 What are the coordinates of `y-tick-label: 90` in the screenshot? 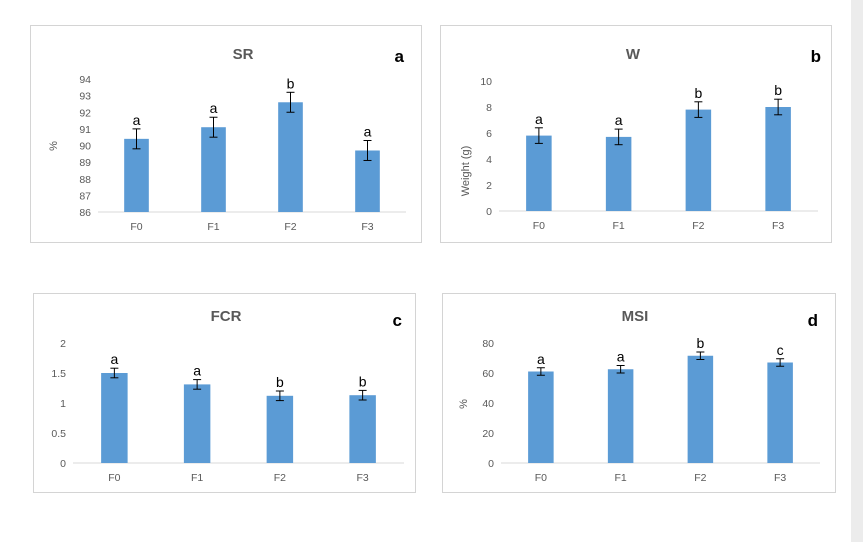 It's located at (85, 147).